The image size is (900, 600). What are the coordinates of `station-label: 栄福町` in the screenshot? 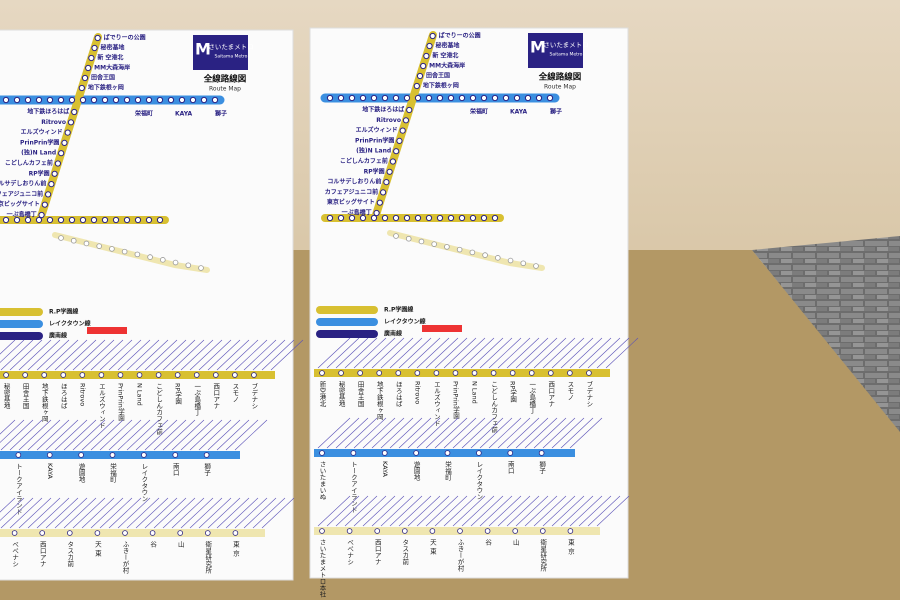 It's located at (113, 472).